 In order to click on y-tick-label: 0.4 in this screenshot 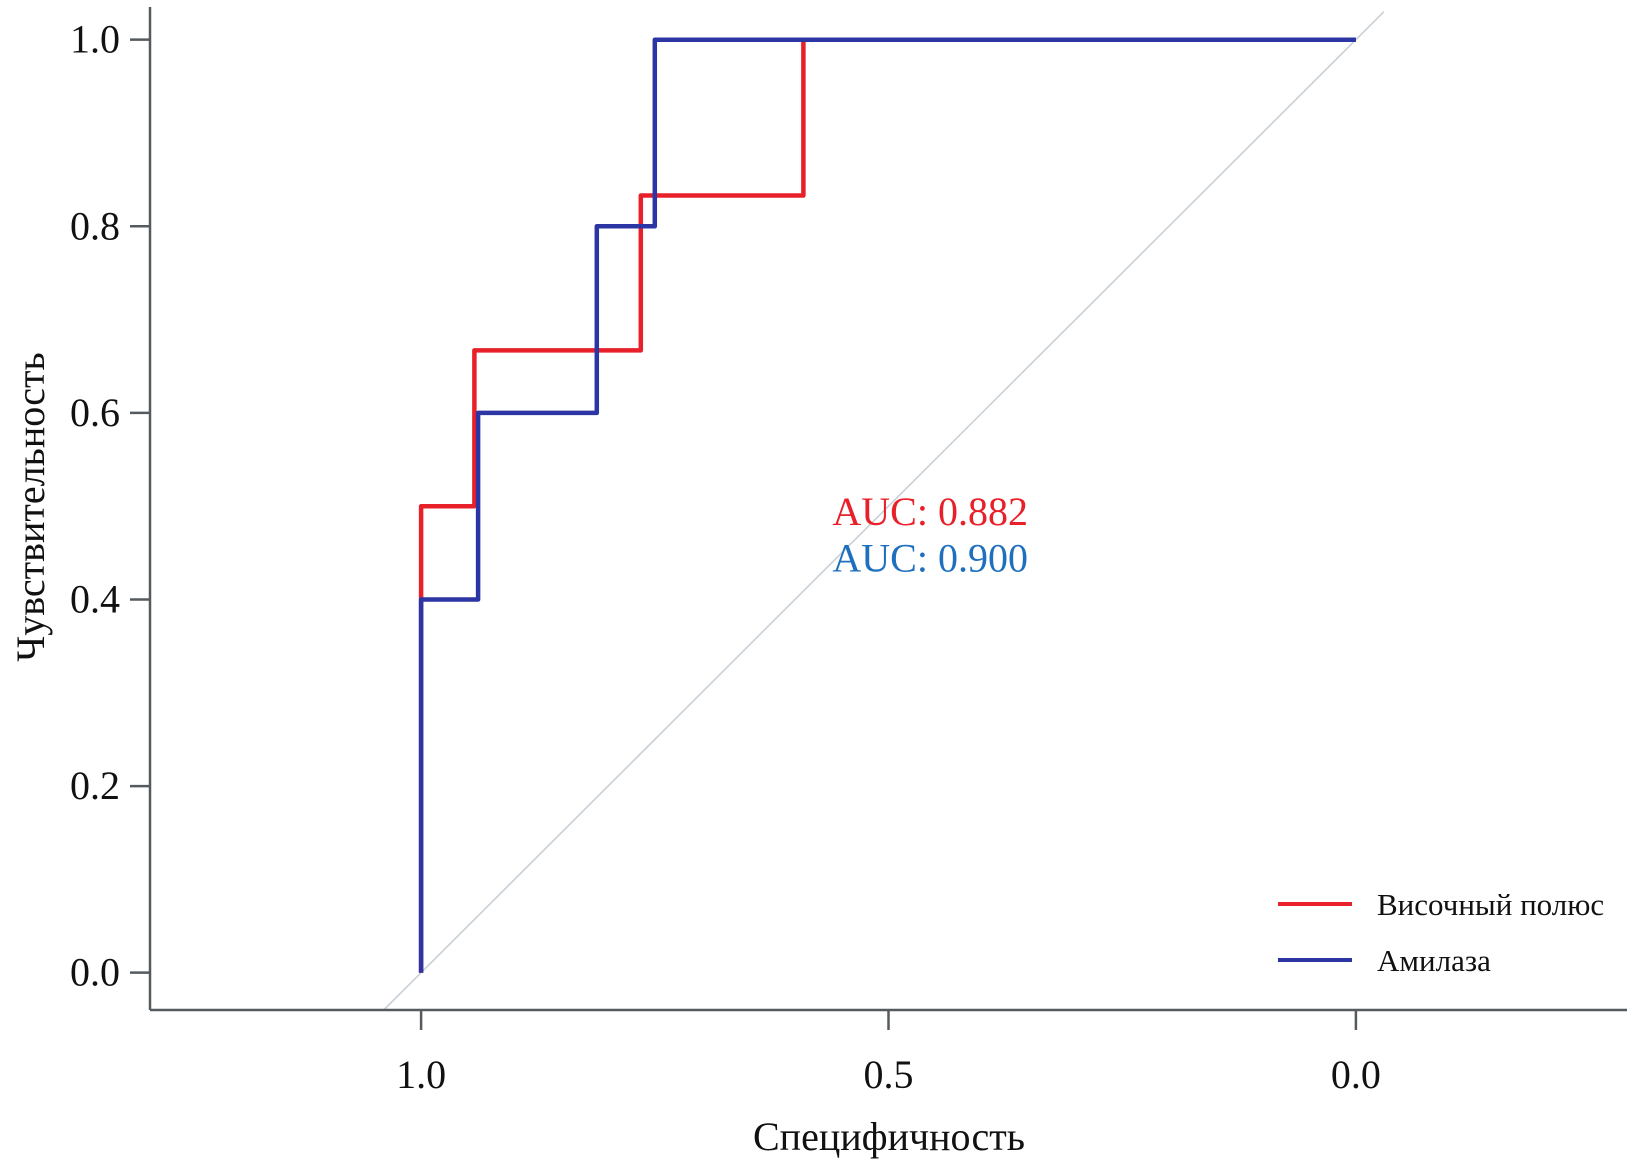, I will do `click(95, 598)`.